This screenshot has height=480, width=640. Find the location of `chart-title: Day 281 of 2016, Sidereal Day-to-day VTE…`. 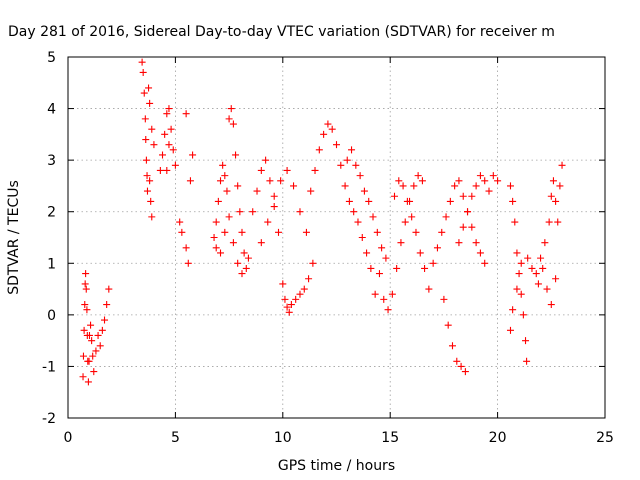

chart-title: Day 281 of 2016, Sidereal Day-to-day VTE… is located at coordinates (281, 32).